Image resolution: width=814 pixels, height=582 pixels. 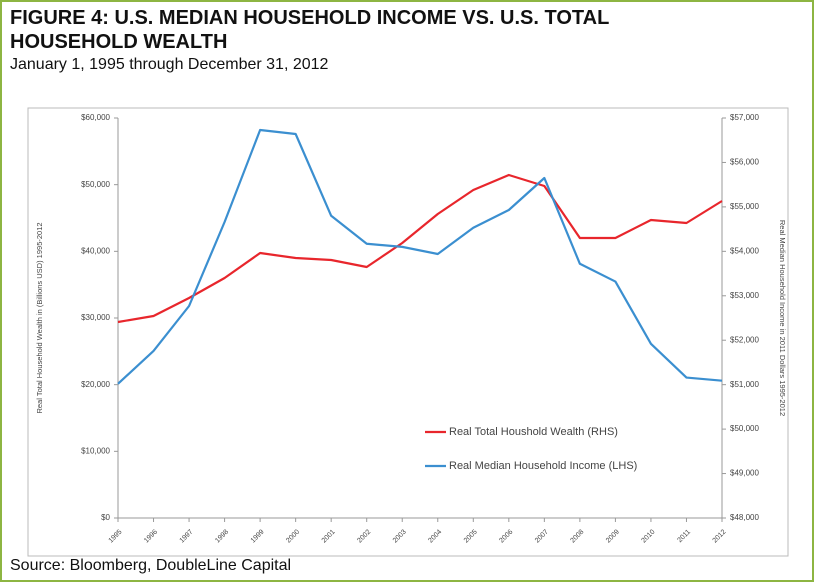 I want to click on y2-tick-label: $52,000, so click(x=744, y=339).